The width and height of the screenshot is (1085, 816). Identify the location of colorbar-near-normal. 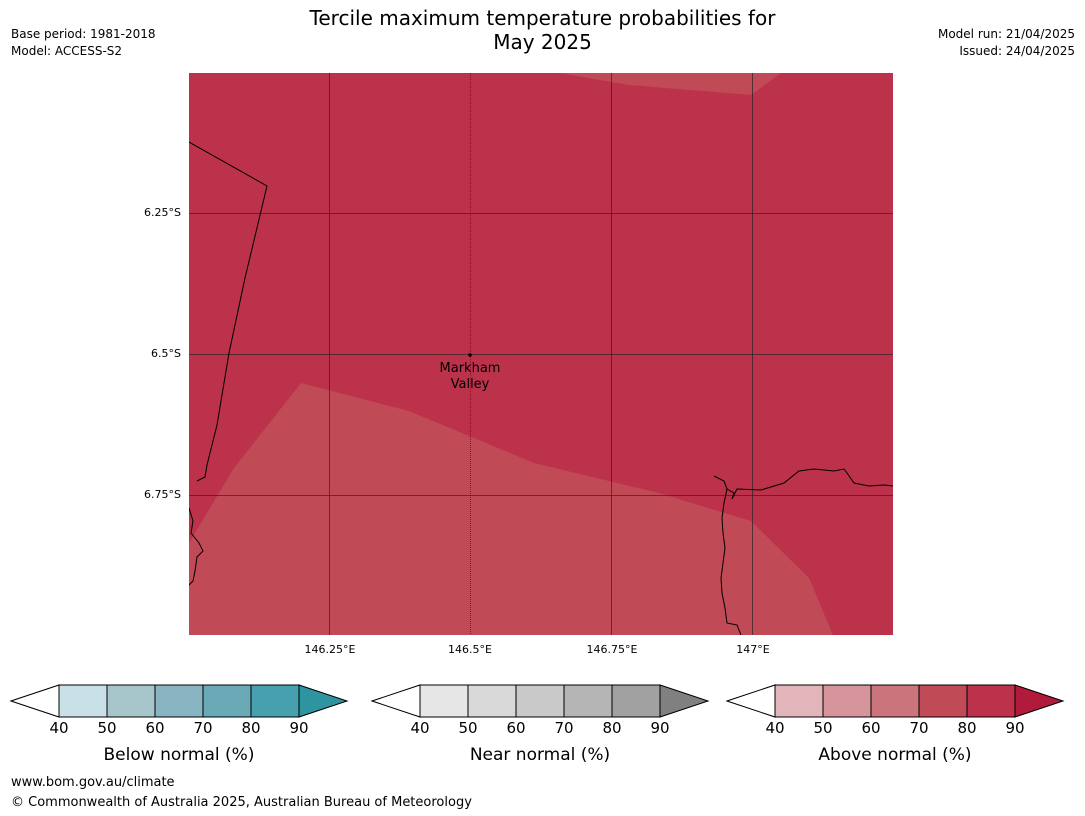
(540, 701).